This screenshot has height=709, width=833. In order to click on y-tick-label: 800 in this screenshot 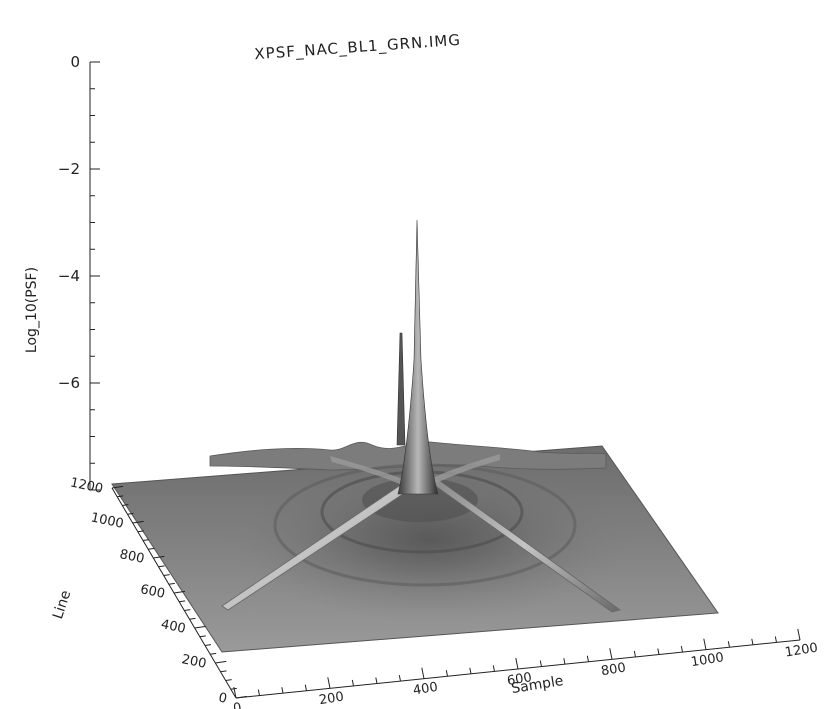, I will do `click(131, 557)`.